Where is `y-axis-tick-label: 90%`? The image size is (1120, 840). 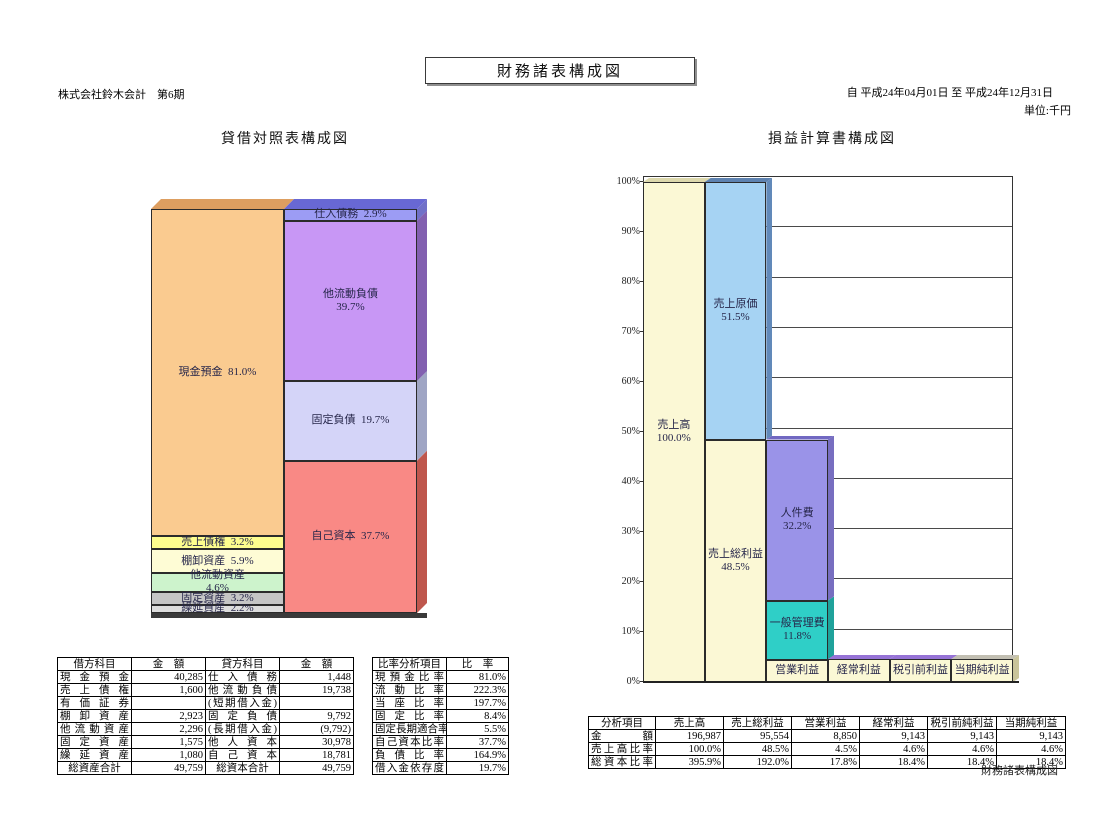
y-axis-tick-label: 90% is located at coordinates (630, 231).